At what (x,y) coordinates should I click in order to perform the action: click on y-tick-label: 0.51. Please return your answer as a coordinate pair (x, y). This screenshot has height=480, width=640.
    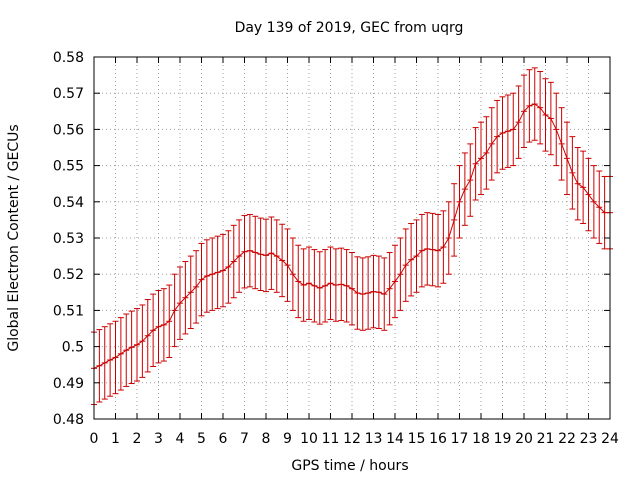
    Looking at the image, I should click on (68, 311).